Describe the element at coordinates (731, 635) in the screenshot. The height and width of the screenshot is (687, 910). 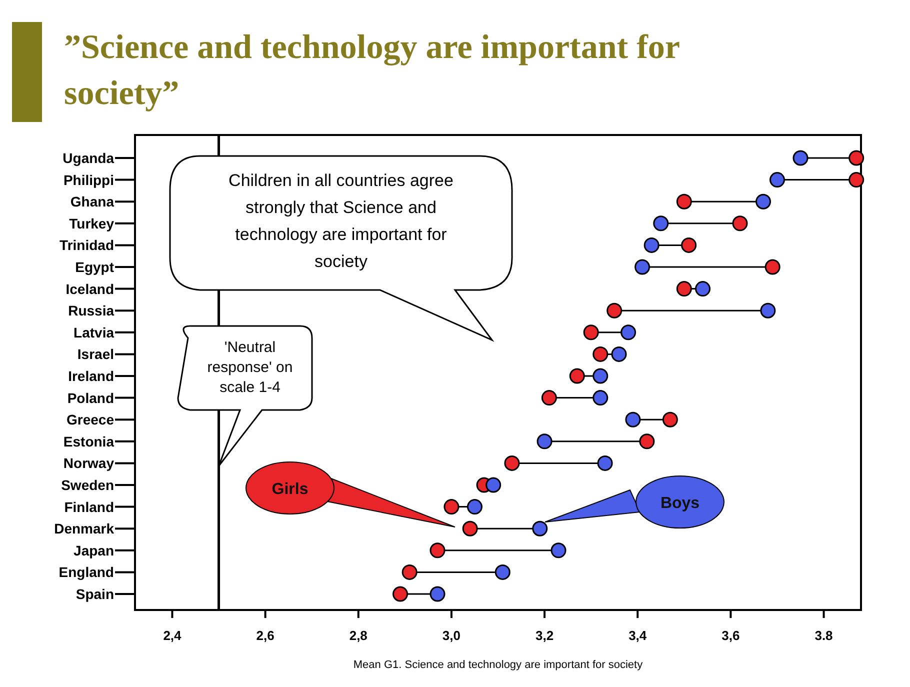
I see `x-tick-label: 3,6` at that location.